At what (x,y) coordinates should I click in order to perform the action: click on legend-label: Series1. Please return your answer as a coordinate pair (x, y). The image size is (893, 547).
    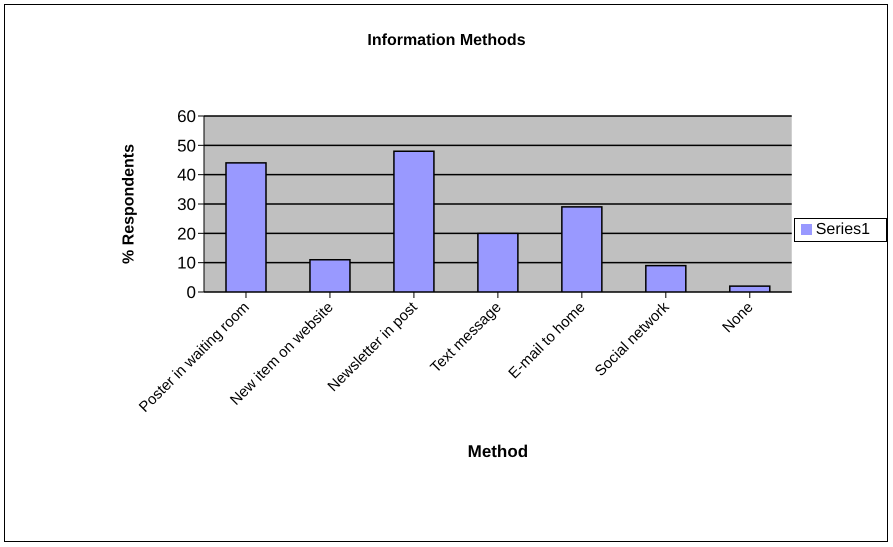
    Looking at the image, I should click on (843, 229).